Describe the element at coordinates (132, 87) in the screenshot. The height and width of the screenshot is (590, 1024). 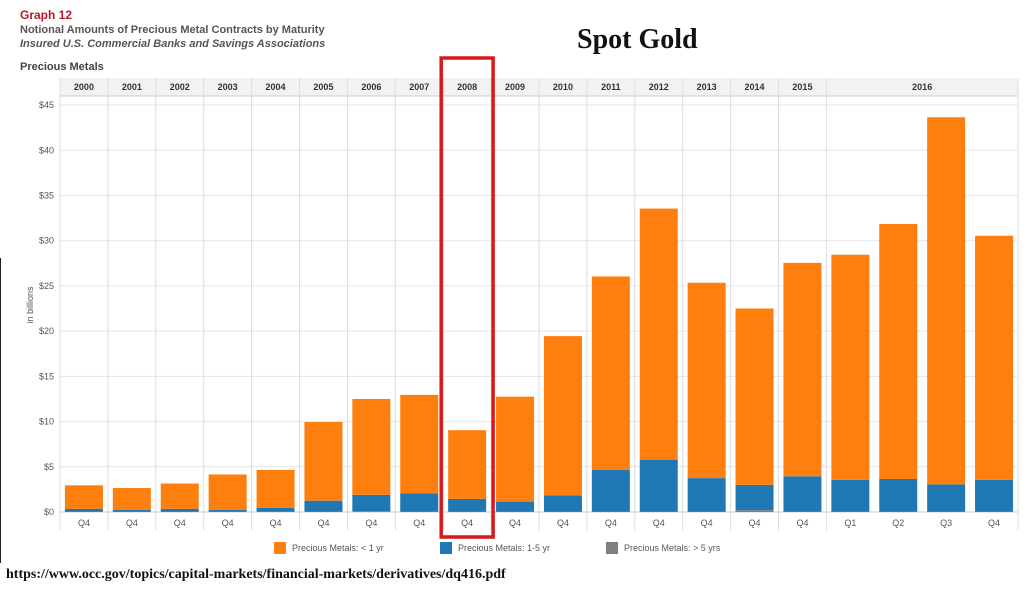
I see `year-label: 2001` at that location.